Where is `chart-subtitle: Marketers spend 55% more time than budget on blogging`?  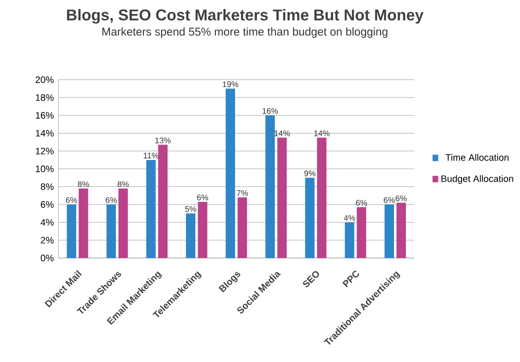 chart-subtitle: Marketers spend 55% more time than budget on blogging is located at coordinates (245, 33).